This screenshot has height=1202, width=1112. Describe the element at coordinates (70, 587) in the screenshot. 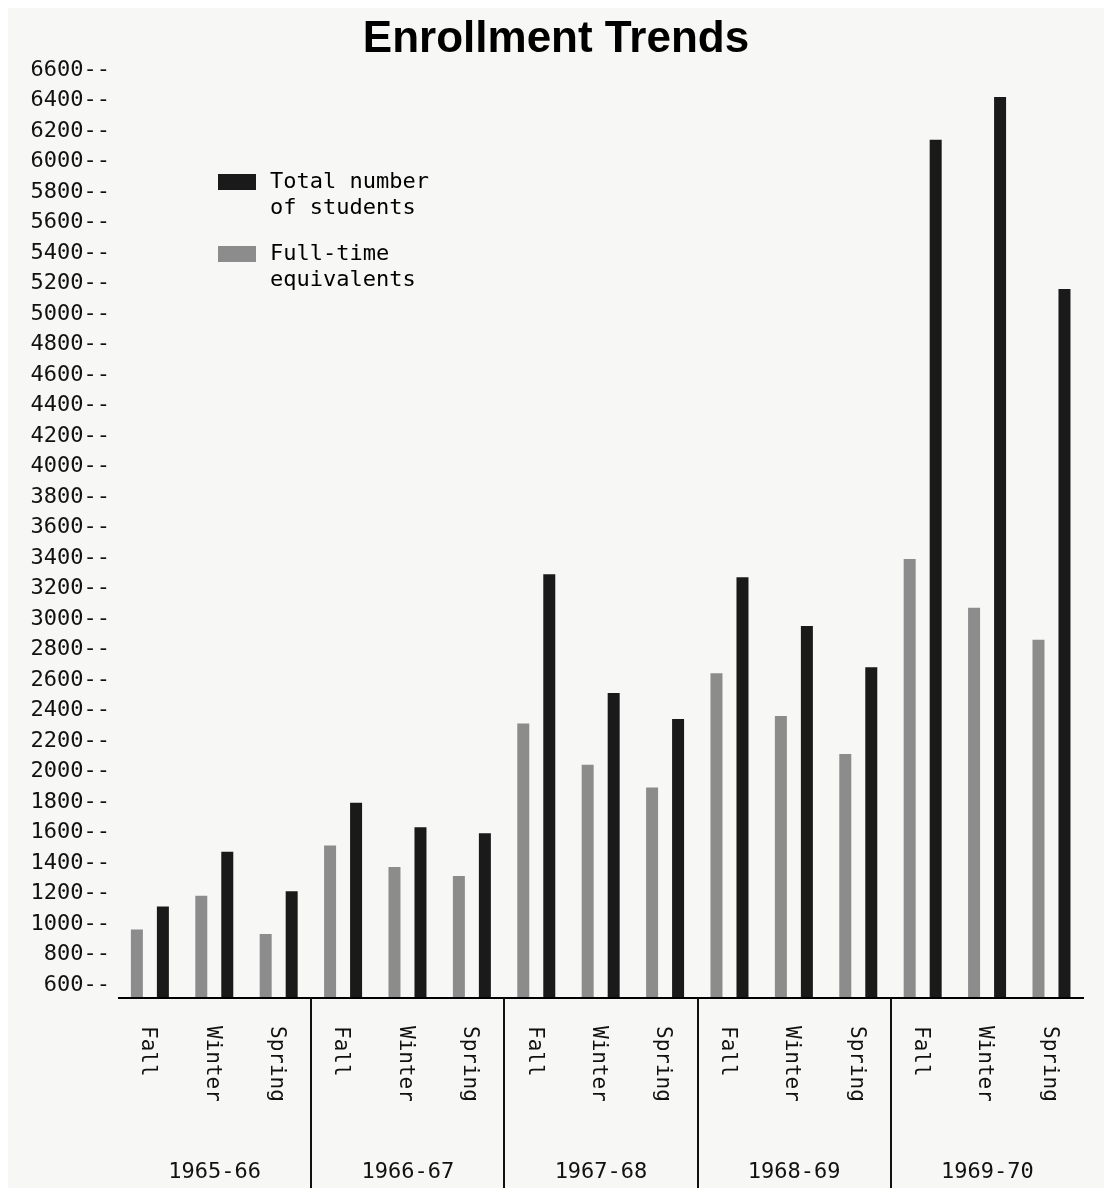

I see `y-tick-label: 3200--` at that location.